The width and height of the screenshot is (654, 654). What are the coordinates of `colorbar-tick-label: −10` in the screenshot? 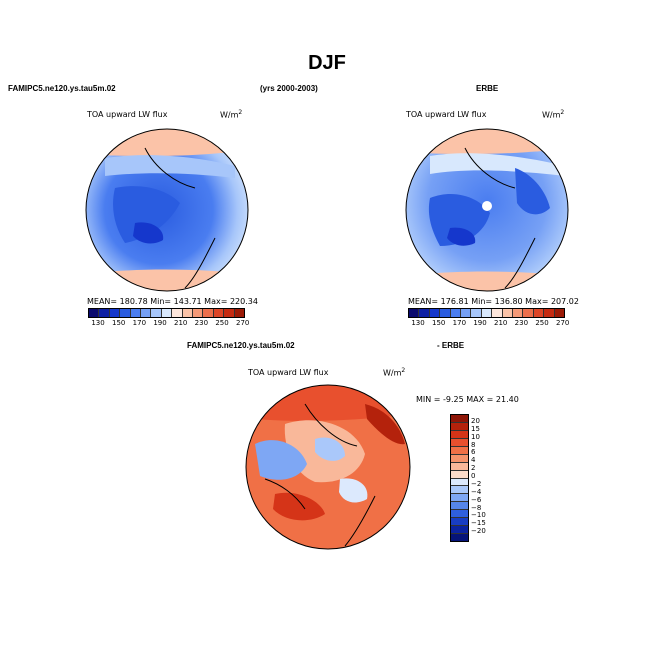 It's located at (478, 515).